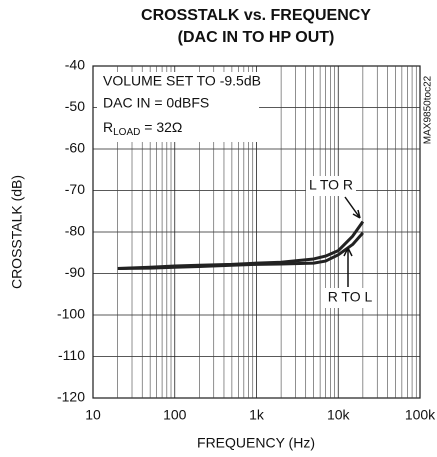  I want to click on y-tick-label: -90, so click(75, 272).